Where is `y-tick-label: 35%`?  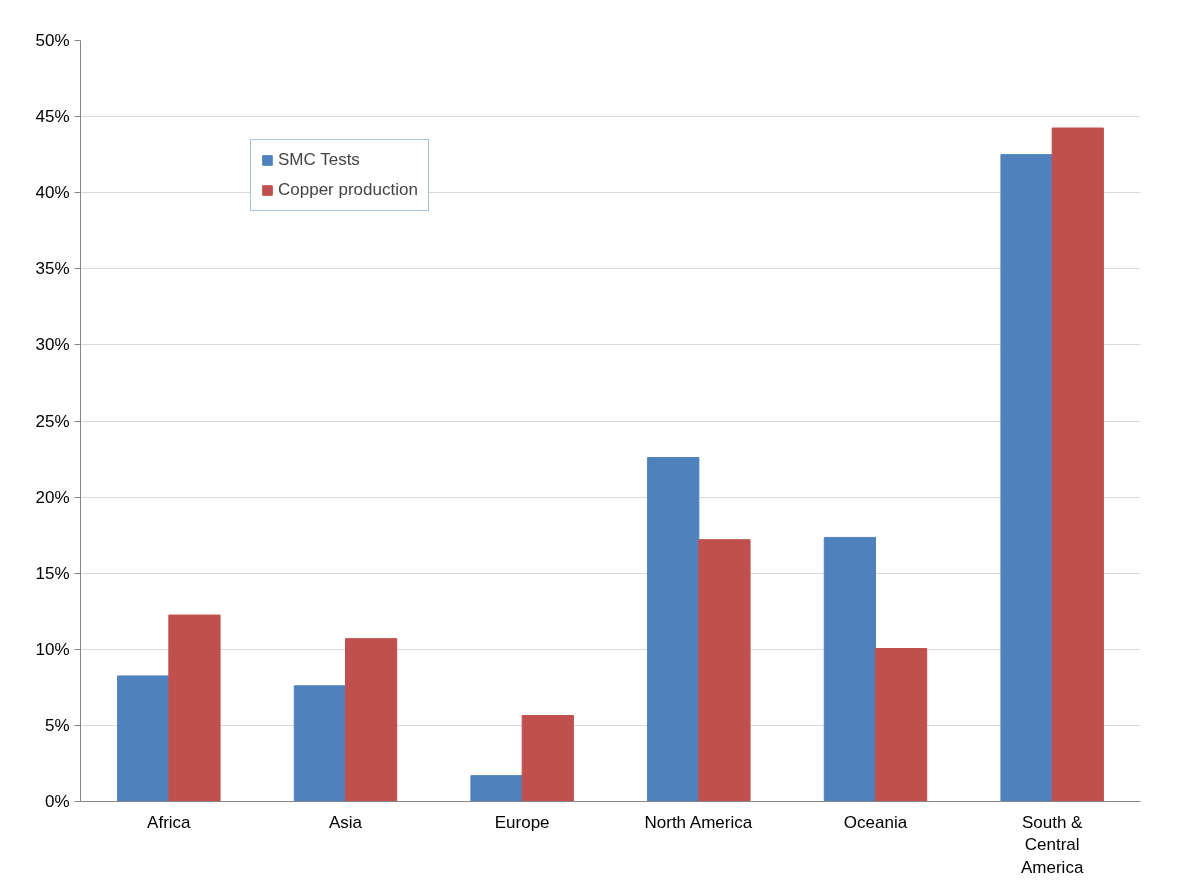
y-tick-label: 35% is located at coordinates (52, 269).